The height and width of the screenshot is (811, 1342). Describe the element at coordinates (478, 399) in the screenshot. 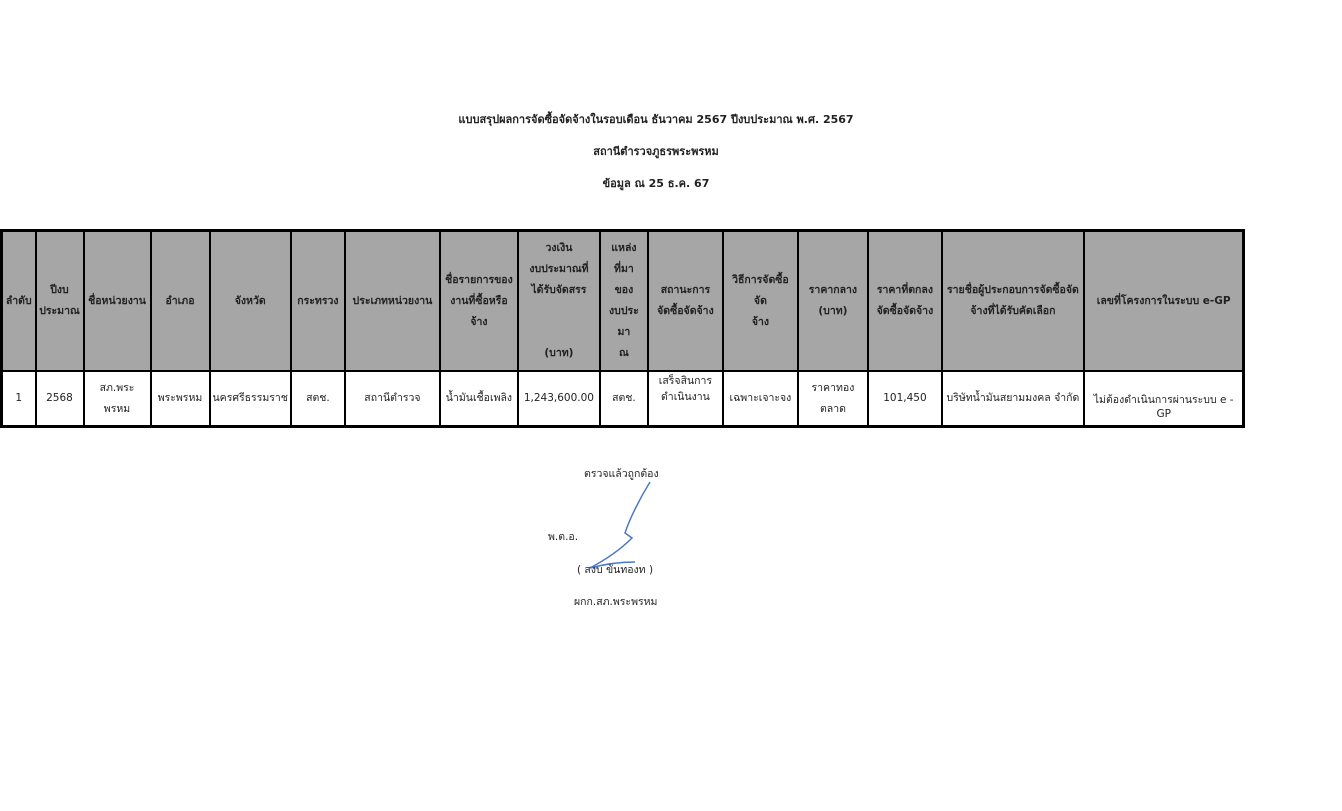

I see `table-cell: น้ำมันเชื้อเพลิง` at that location.